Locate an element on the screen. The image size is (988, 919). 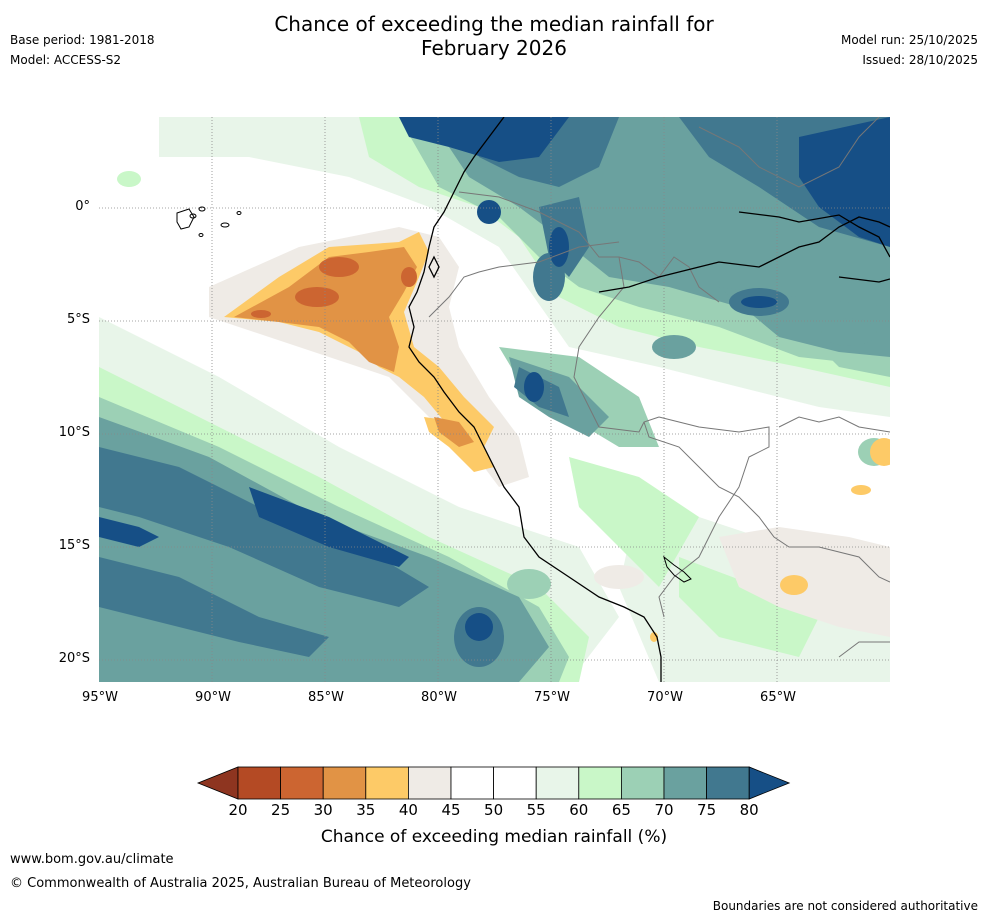
lat-label-5s: 5°S is located at coordinates (78, 319).